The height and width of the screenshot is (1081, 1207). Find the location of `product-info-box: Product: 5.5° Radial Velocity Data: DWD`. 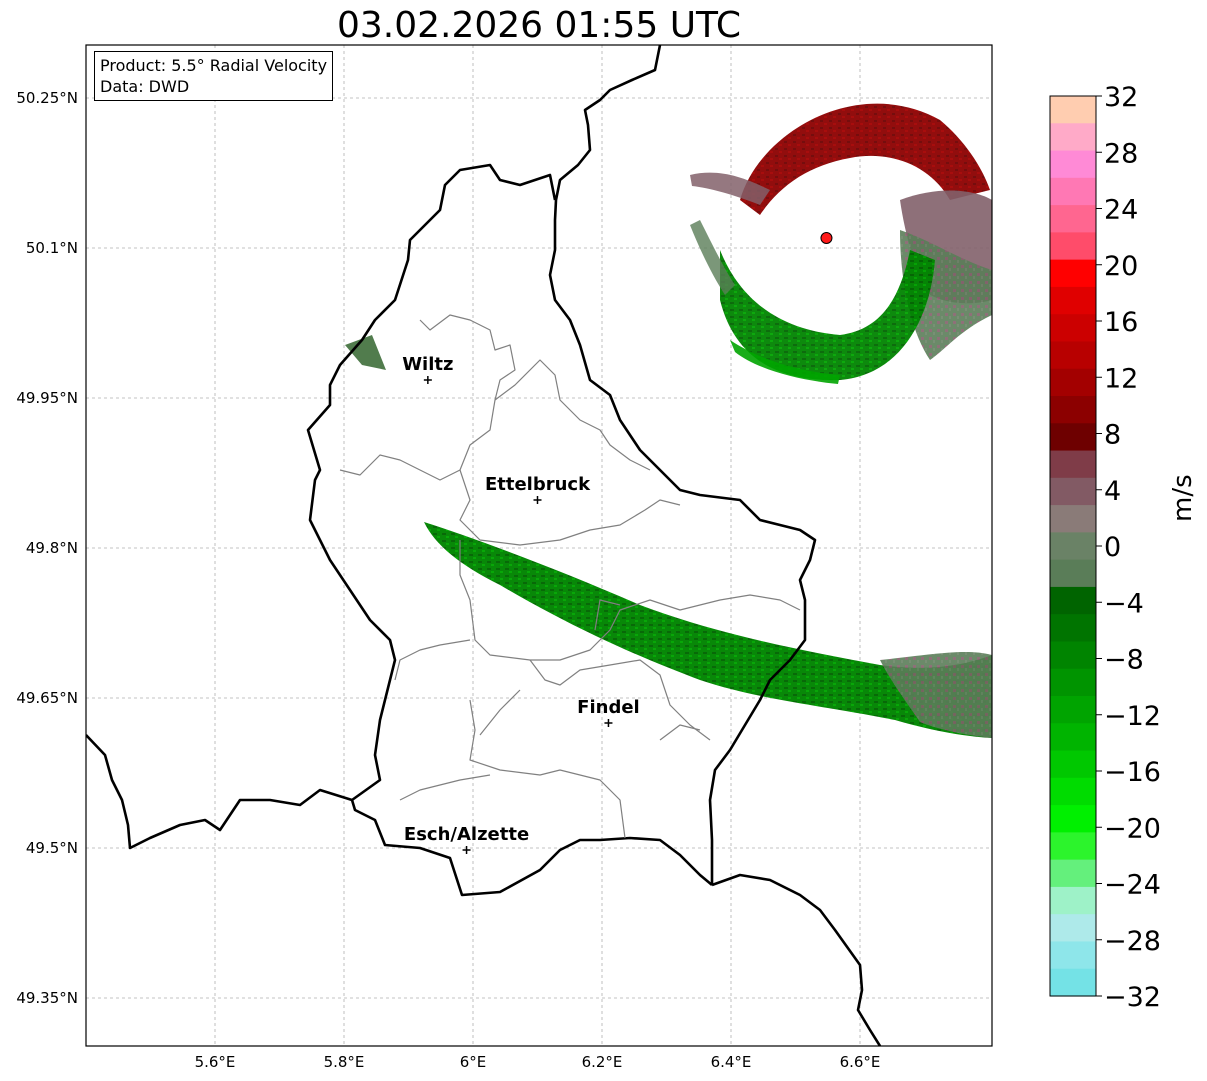

product-info-box: Product: 5.5° Radial Velocity Data: DWD is located at coordinates (214, 76).